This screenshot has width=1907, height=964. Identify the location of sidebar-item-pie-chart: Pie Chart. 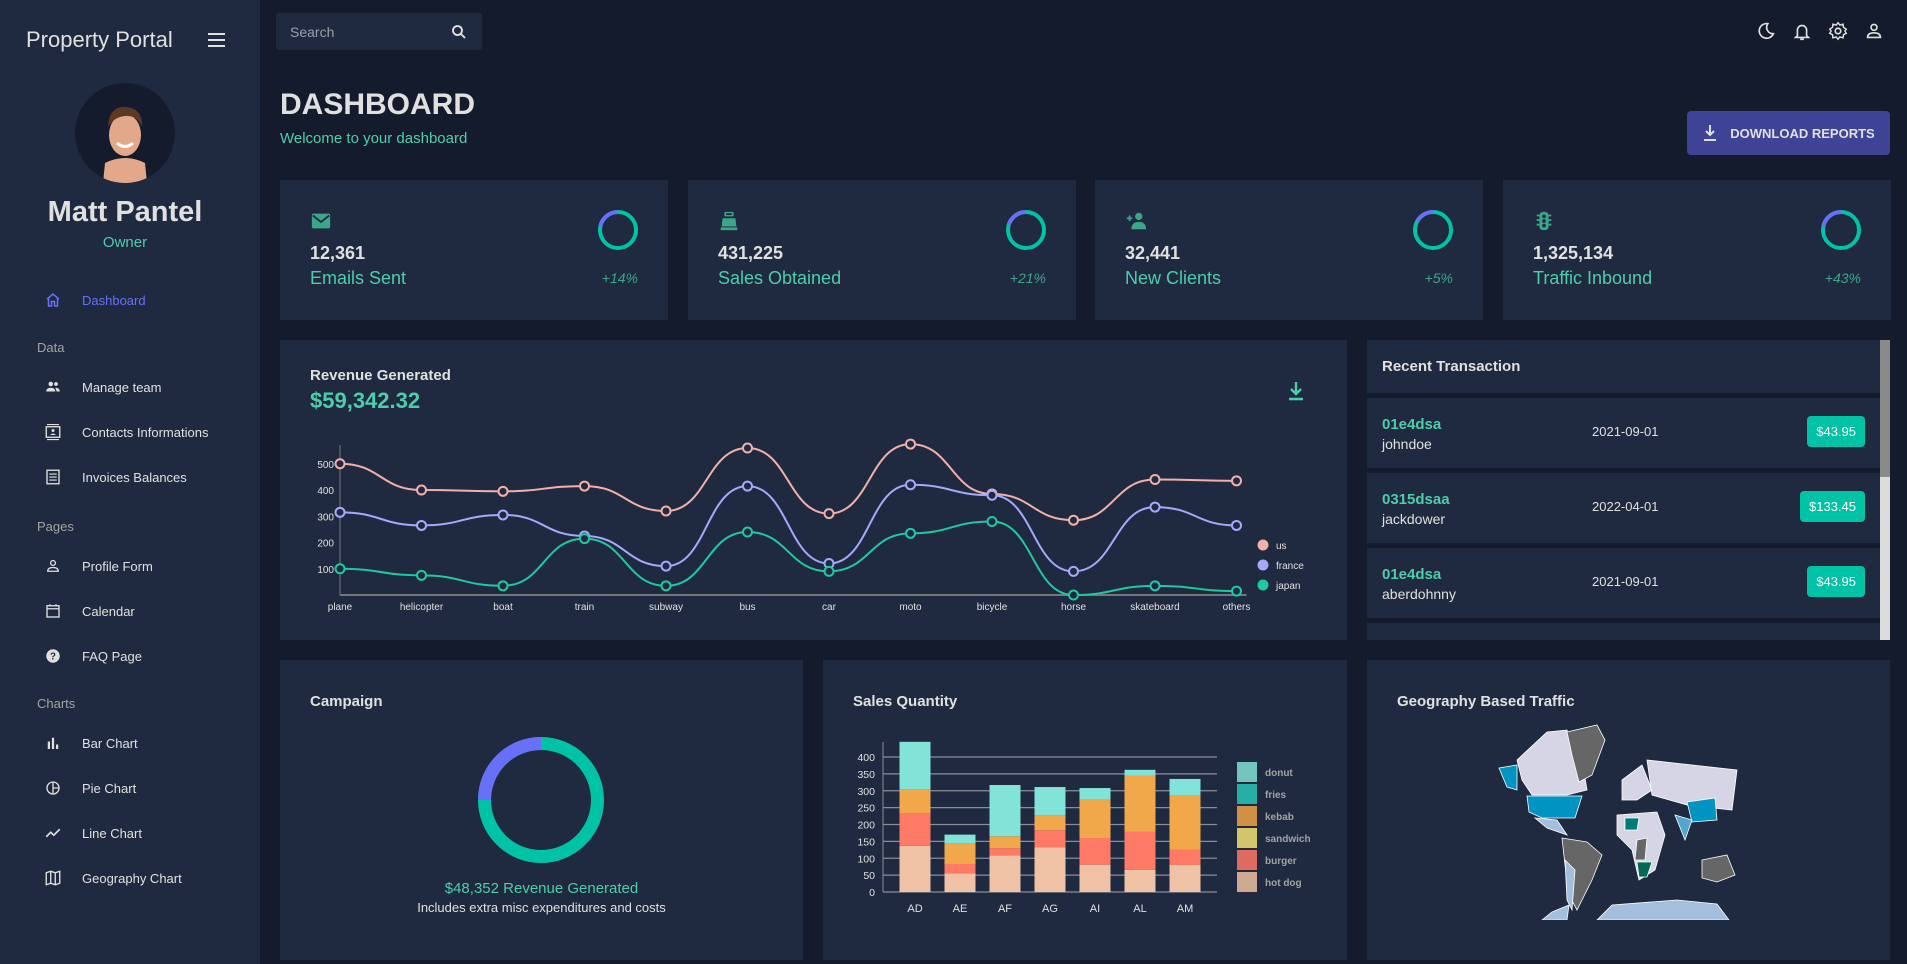
(90, 788).